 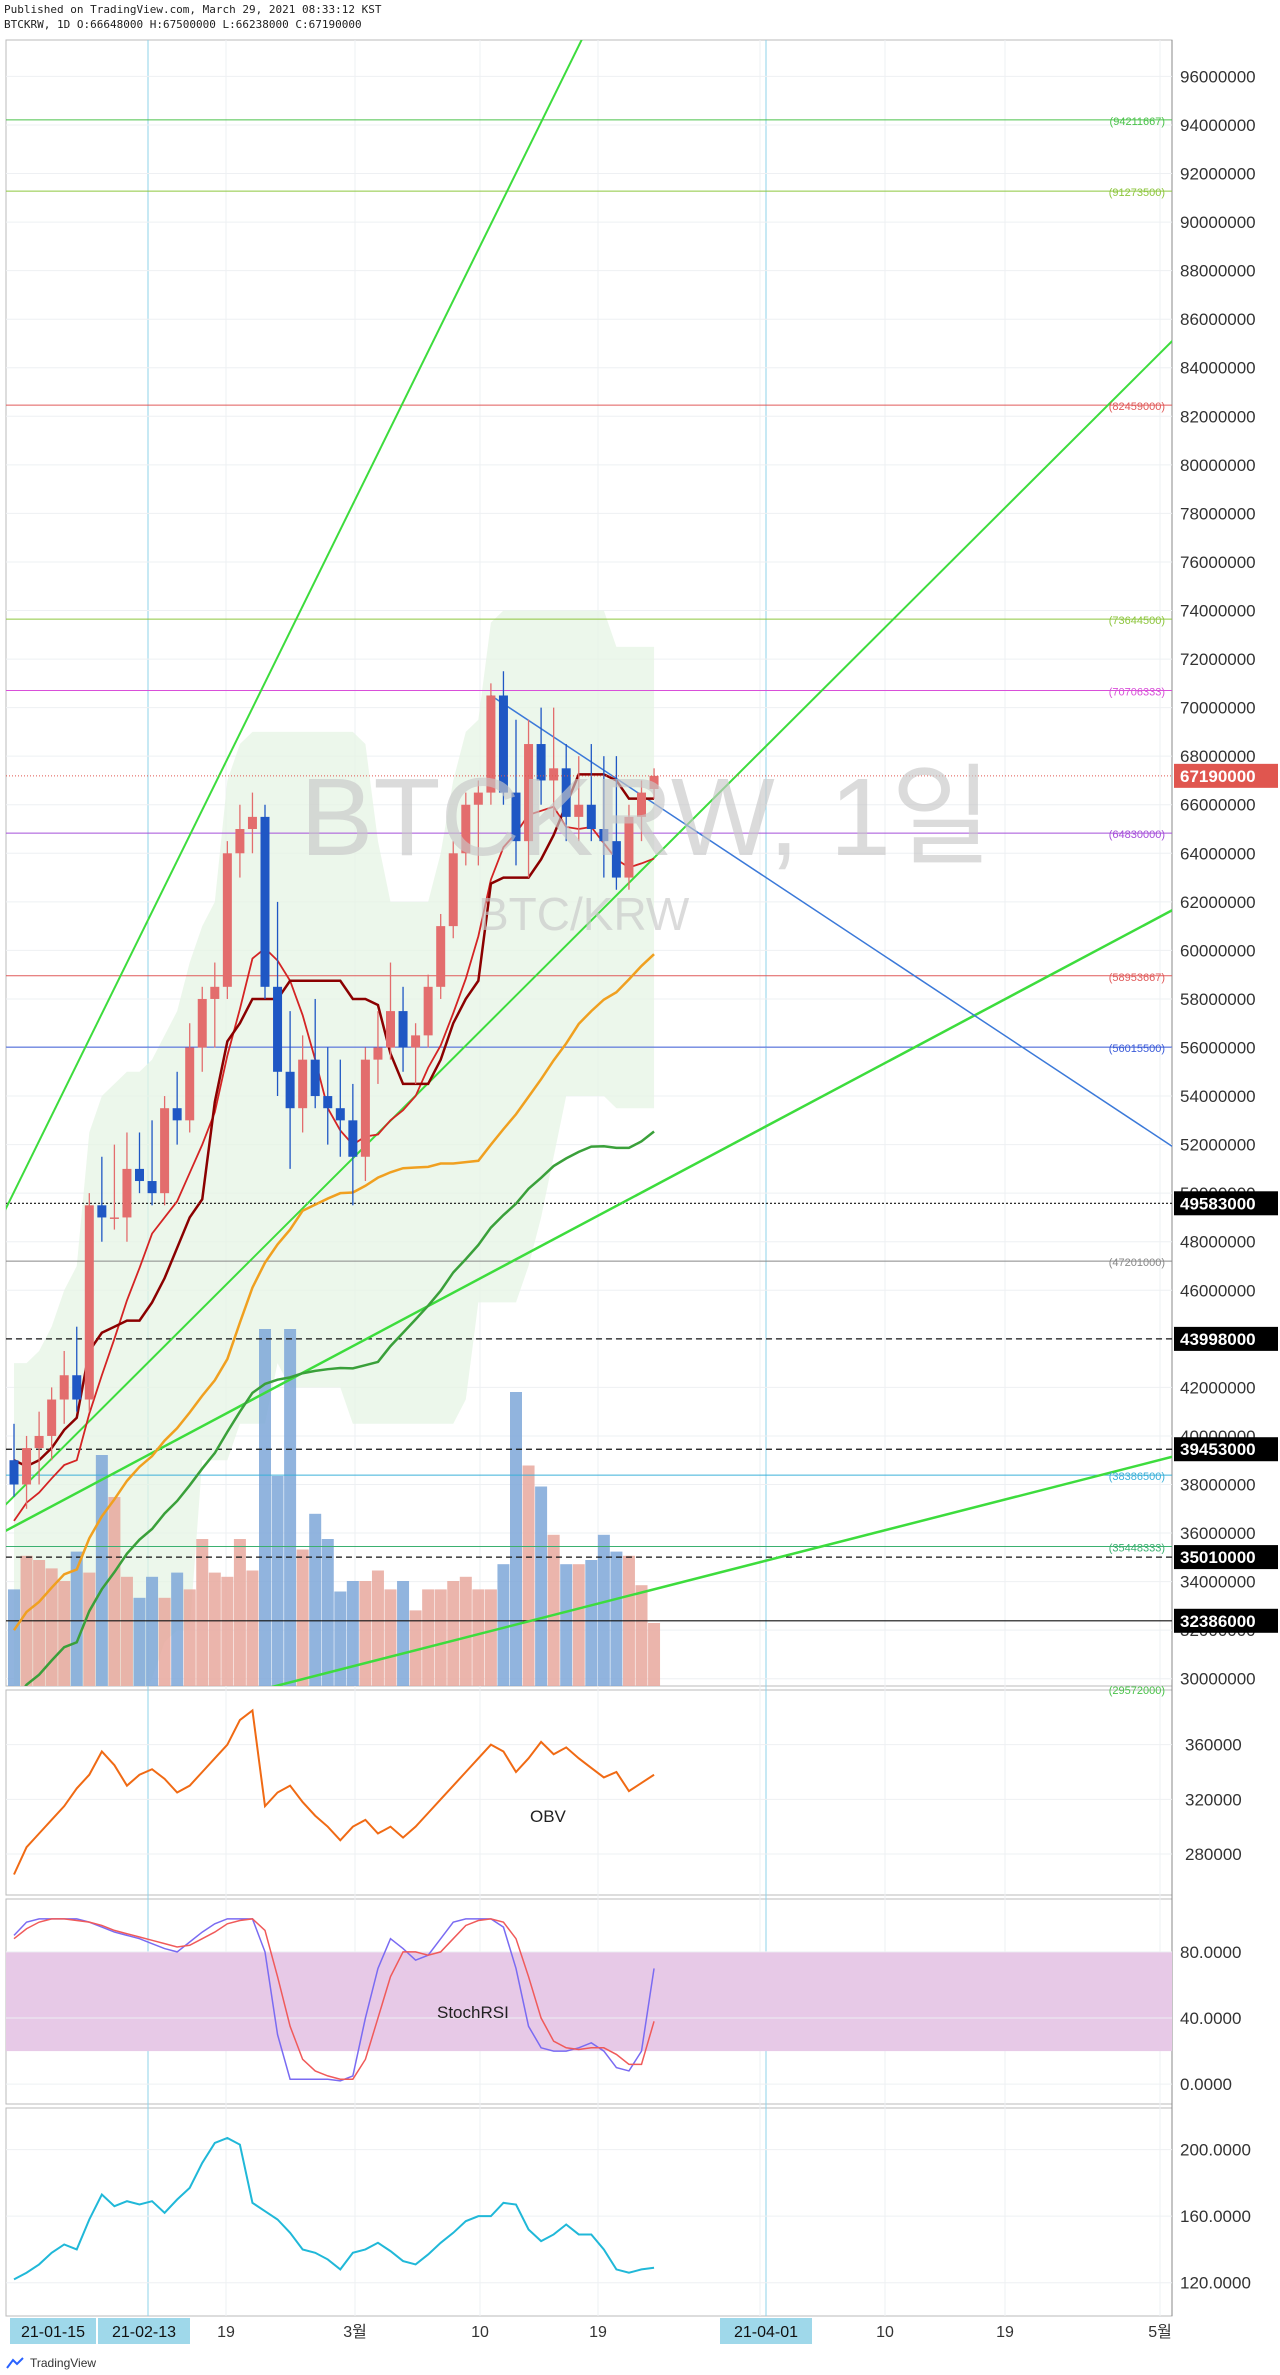 What do you see at coordinates (1213, 1854) in the screenshot?
I see `obv-tick-label: 280000` at bounding box center [1213, 1854].